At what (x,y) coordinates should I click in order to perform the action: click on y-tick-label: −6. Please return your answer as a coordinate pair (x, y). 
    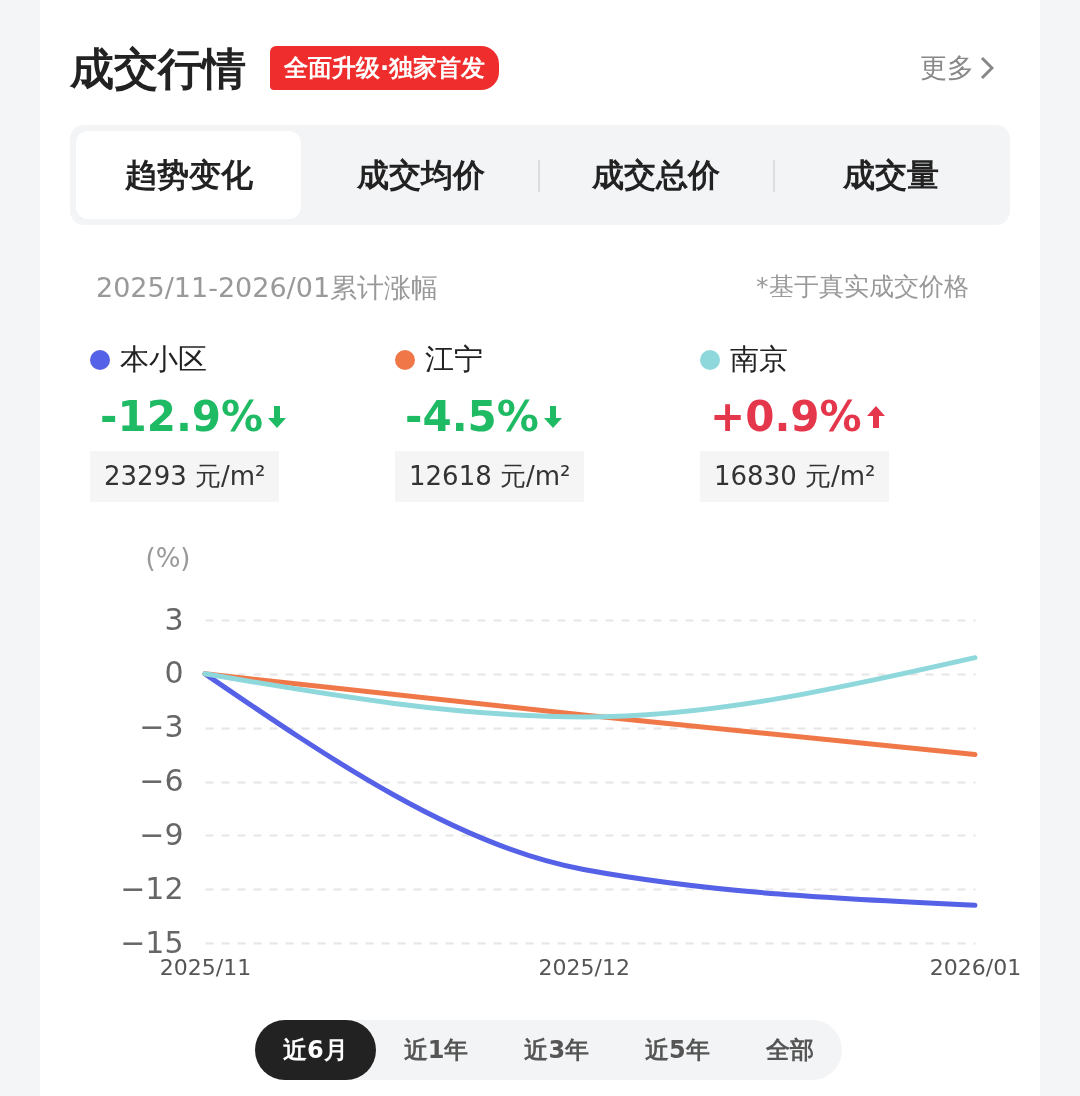
    Looking at the image, I should click on (161, 780).